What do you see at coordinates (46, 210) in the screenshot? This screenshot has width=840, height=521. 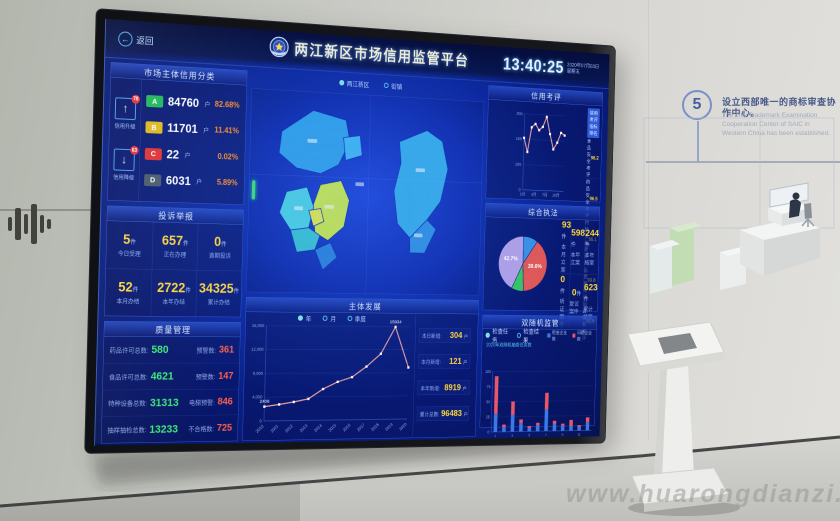 I see `wall-timeline-left` at bounding box center [46, 210].